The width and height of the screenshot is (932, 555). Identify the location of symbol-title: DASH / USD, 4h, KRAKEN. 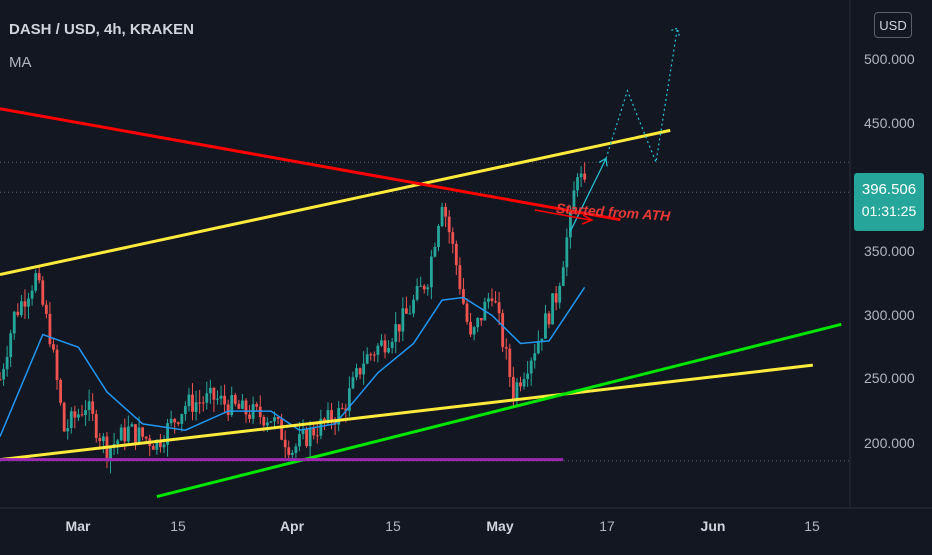
(102, 29).